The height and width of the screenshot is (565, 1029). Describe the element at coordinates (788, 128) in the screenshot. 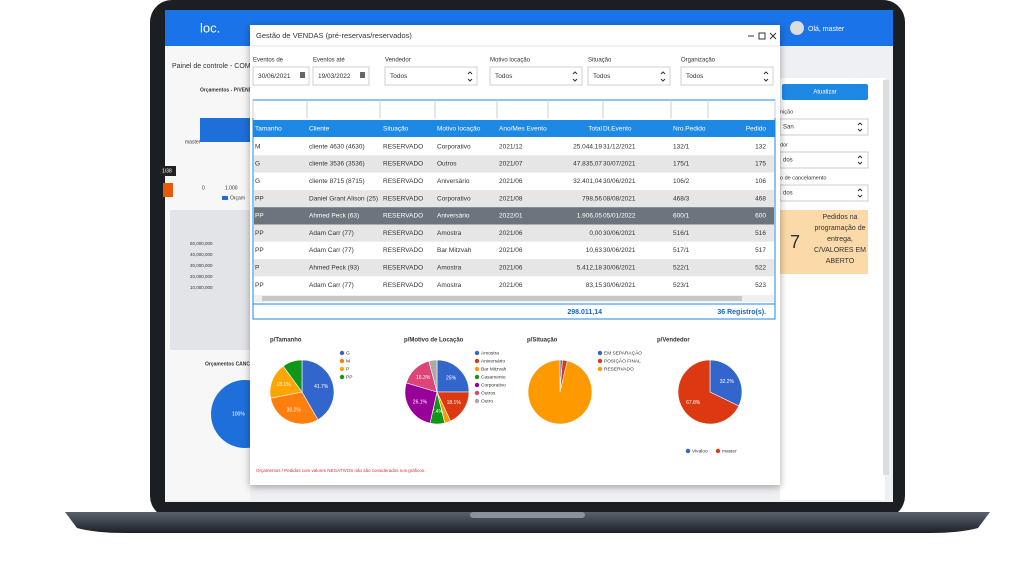

I see `side-select-value: San` at that location.